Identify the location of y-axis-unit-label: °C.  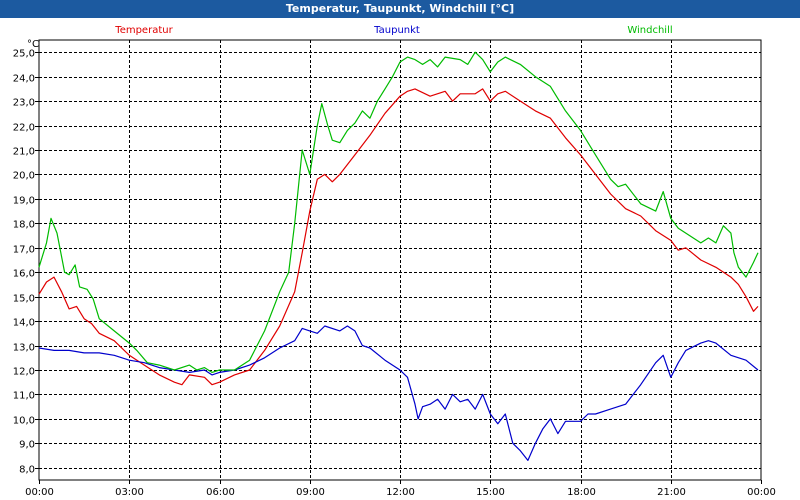
(33, 44).